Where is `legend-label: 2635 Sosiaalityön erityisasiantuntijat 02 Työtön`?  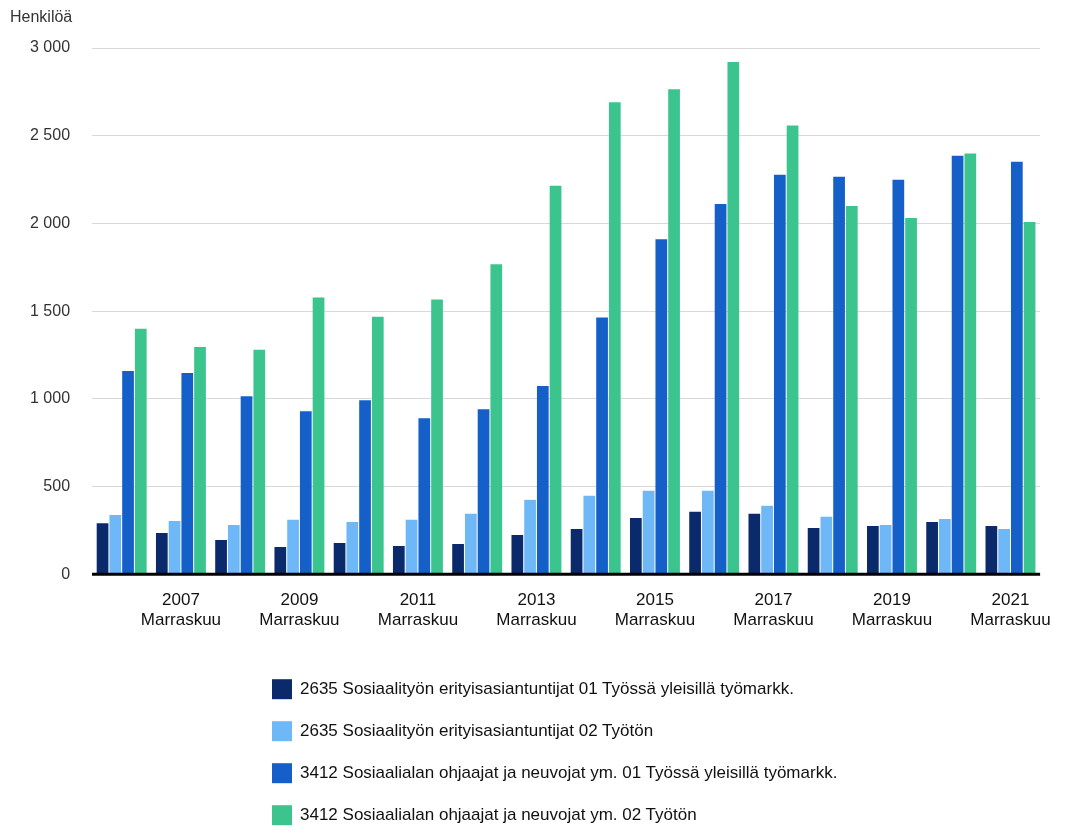 legend-label: 2635 Sosiaalityön erityisasiantuntijat 02 Työtön is located at coordinates (477, 730).